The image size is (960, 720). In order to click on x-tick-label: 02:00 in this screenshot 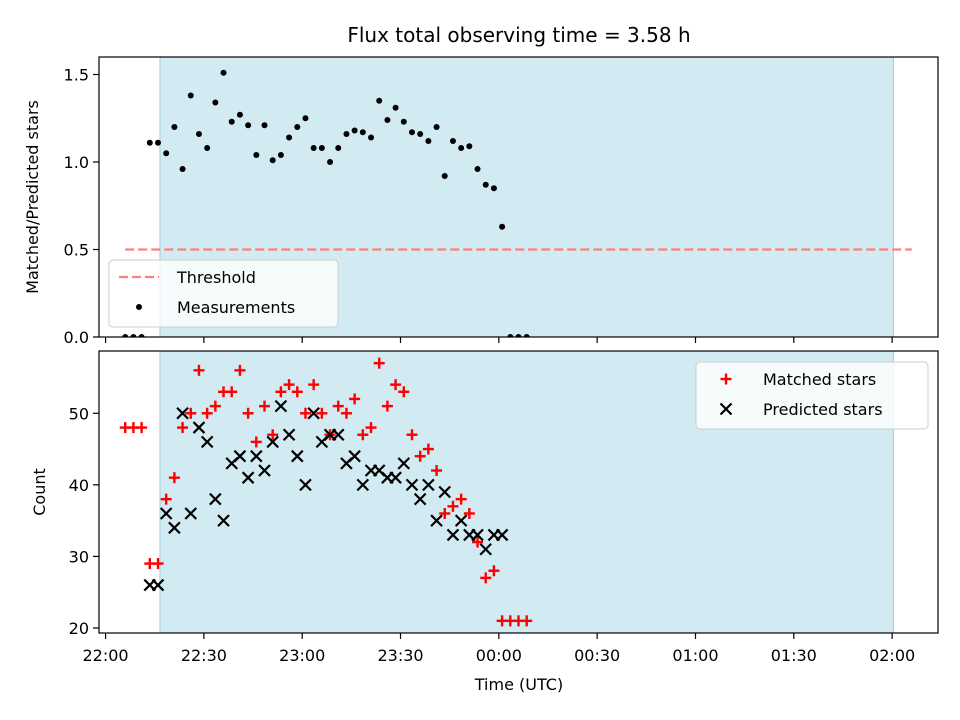, I will do `click(892, 655)`.